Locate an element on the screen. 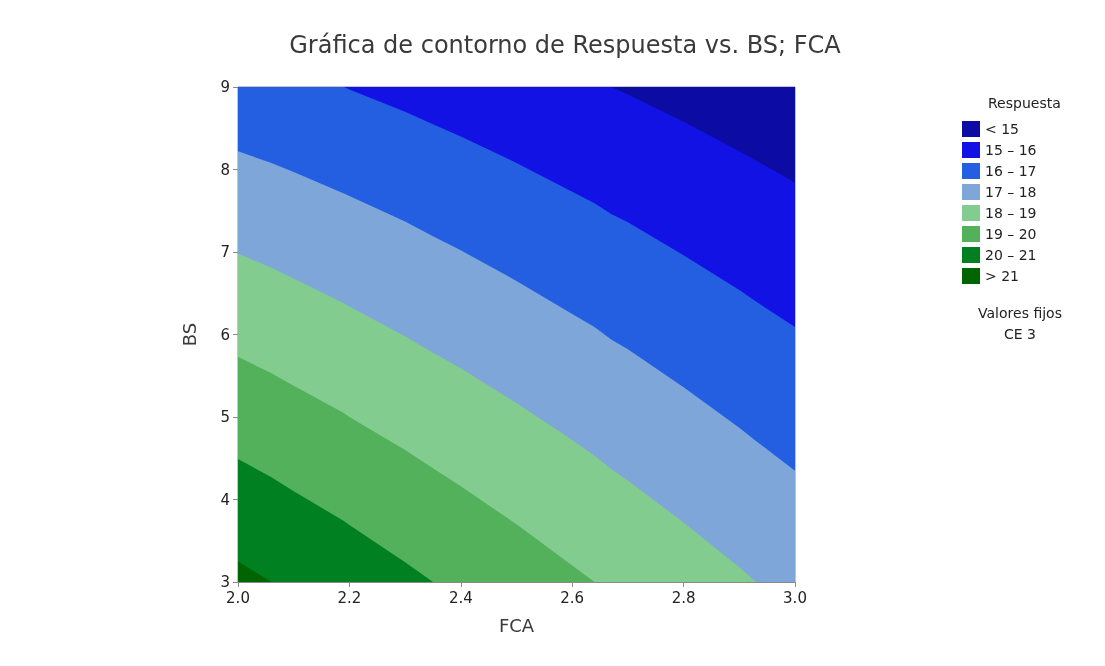 The height and width of the screenshot is (666, 1105). x-tick-label: 2.4 is located at coordinates (460, 597).